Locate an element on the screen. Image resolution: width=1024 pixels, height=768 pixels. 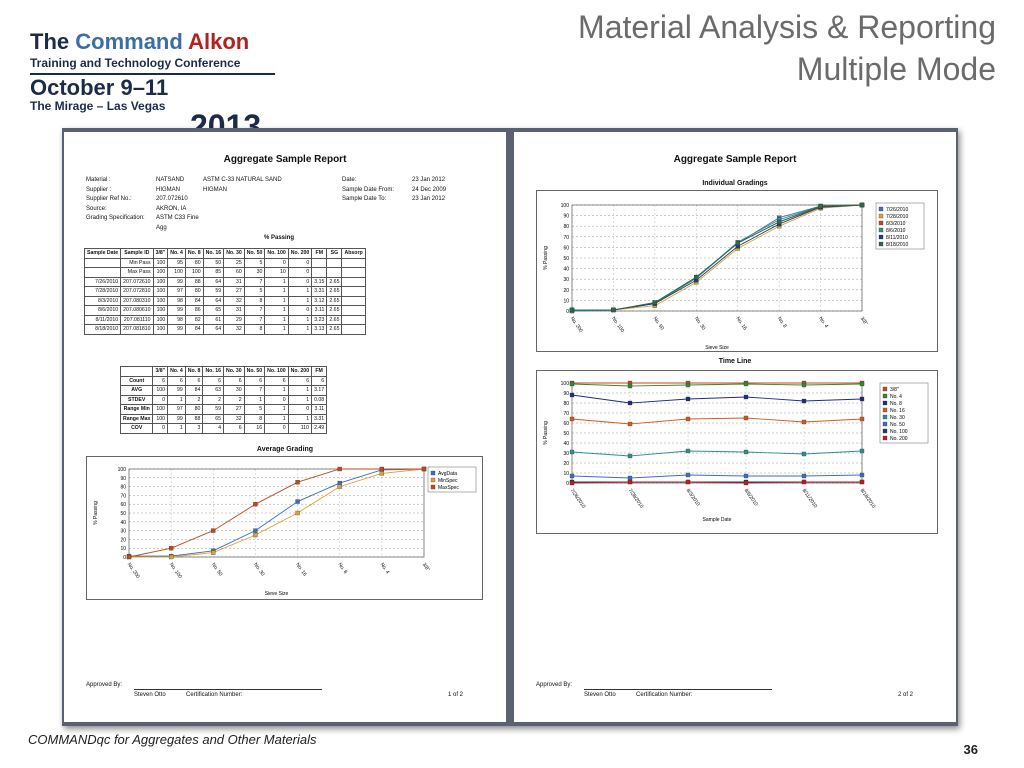
legend-label: No. 30 is located at coordinates (897, 418).